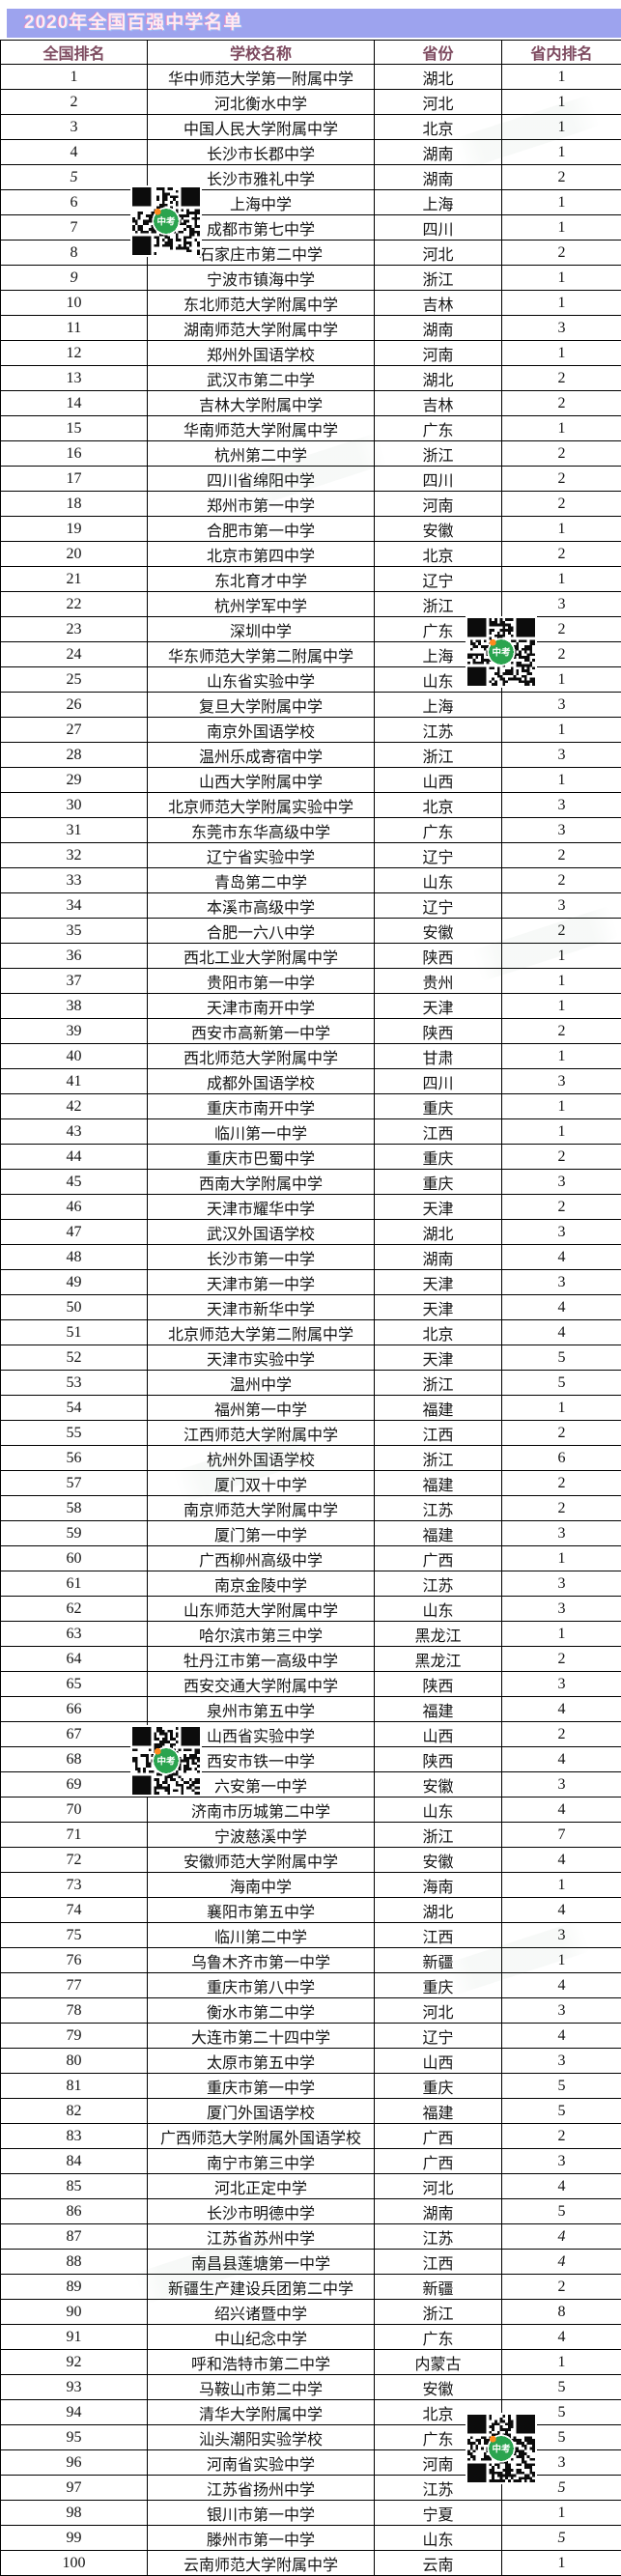 This screenshot has height=2576, width=621. Describe the element at coordinates (310, 1182) in the screenshot. I see `table-row: 45 西南大学附属中学 重庆 3` at that location.